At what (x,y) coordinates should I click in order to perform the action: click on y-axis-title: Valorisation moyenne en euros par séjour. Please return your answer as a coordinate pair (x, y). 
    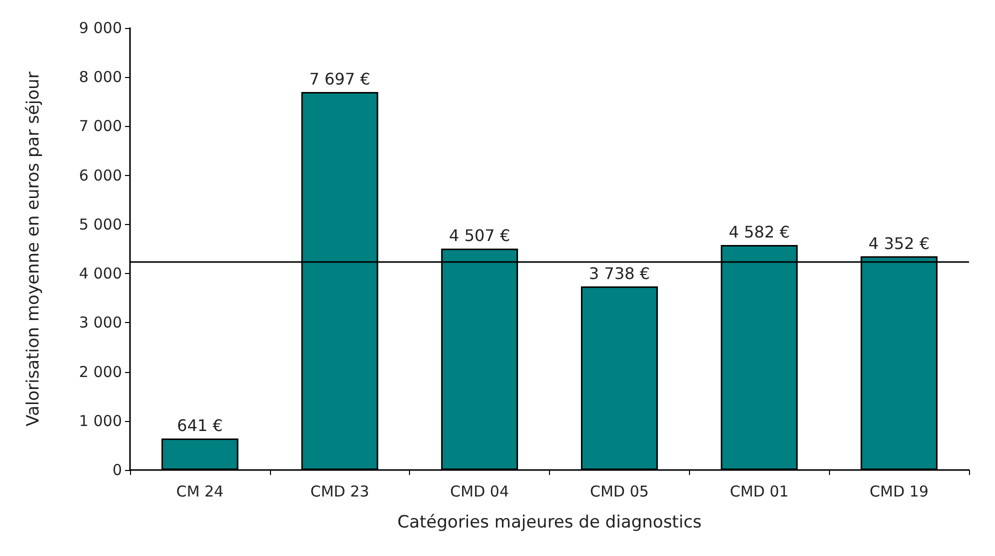
    Looking at the image, I should click on (34, 249).